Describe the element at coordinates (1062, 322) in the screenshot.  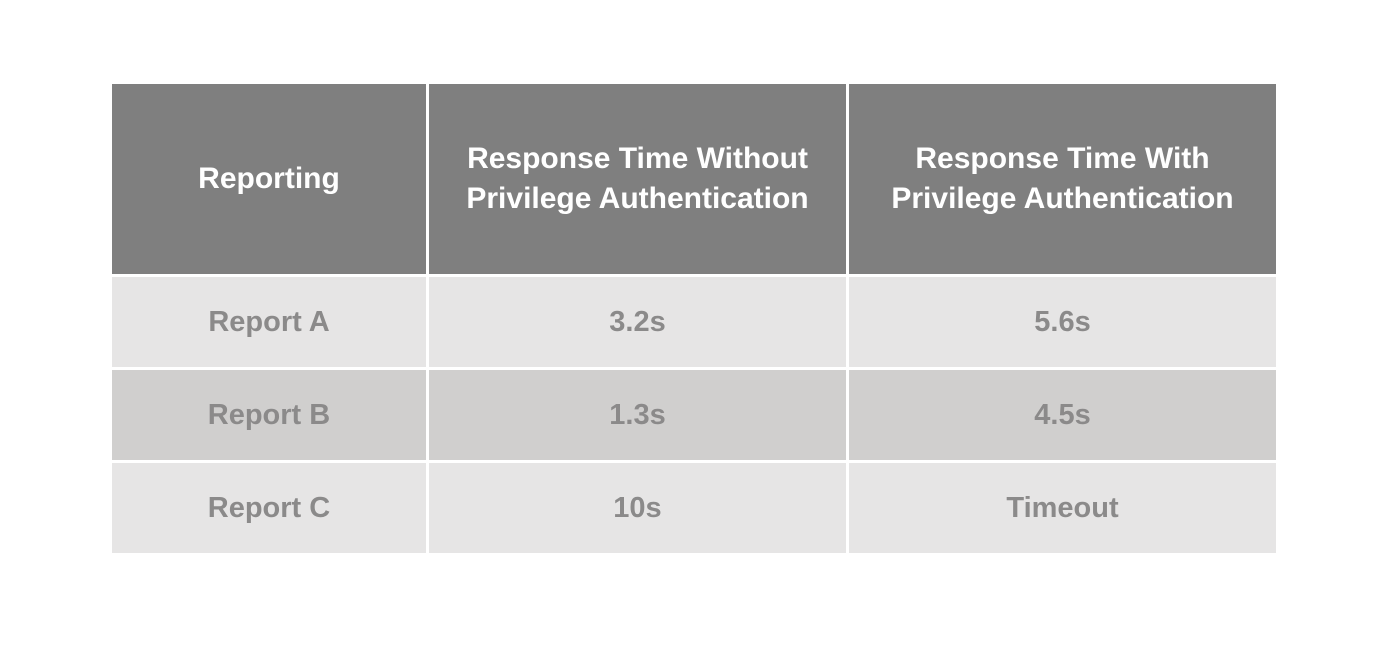
I see `row-a-with-auth-cell: 5.6s` at that location.